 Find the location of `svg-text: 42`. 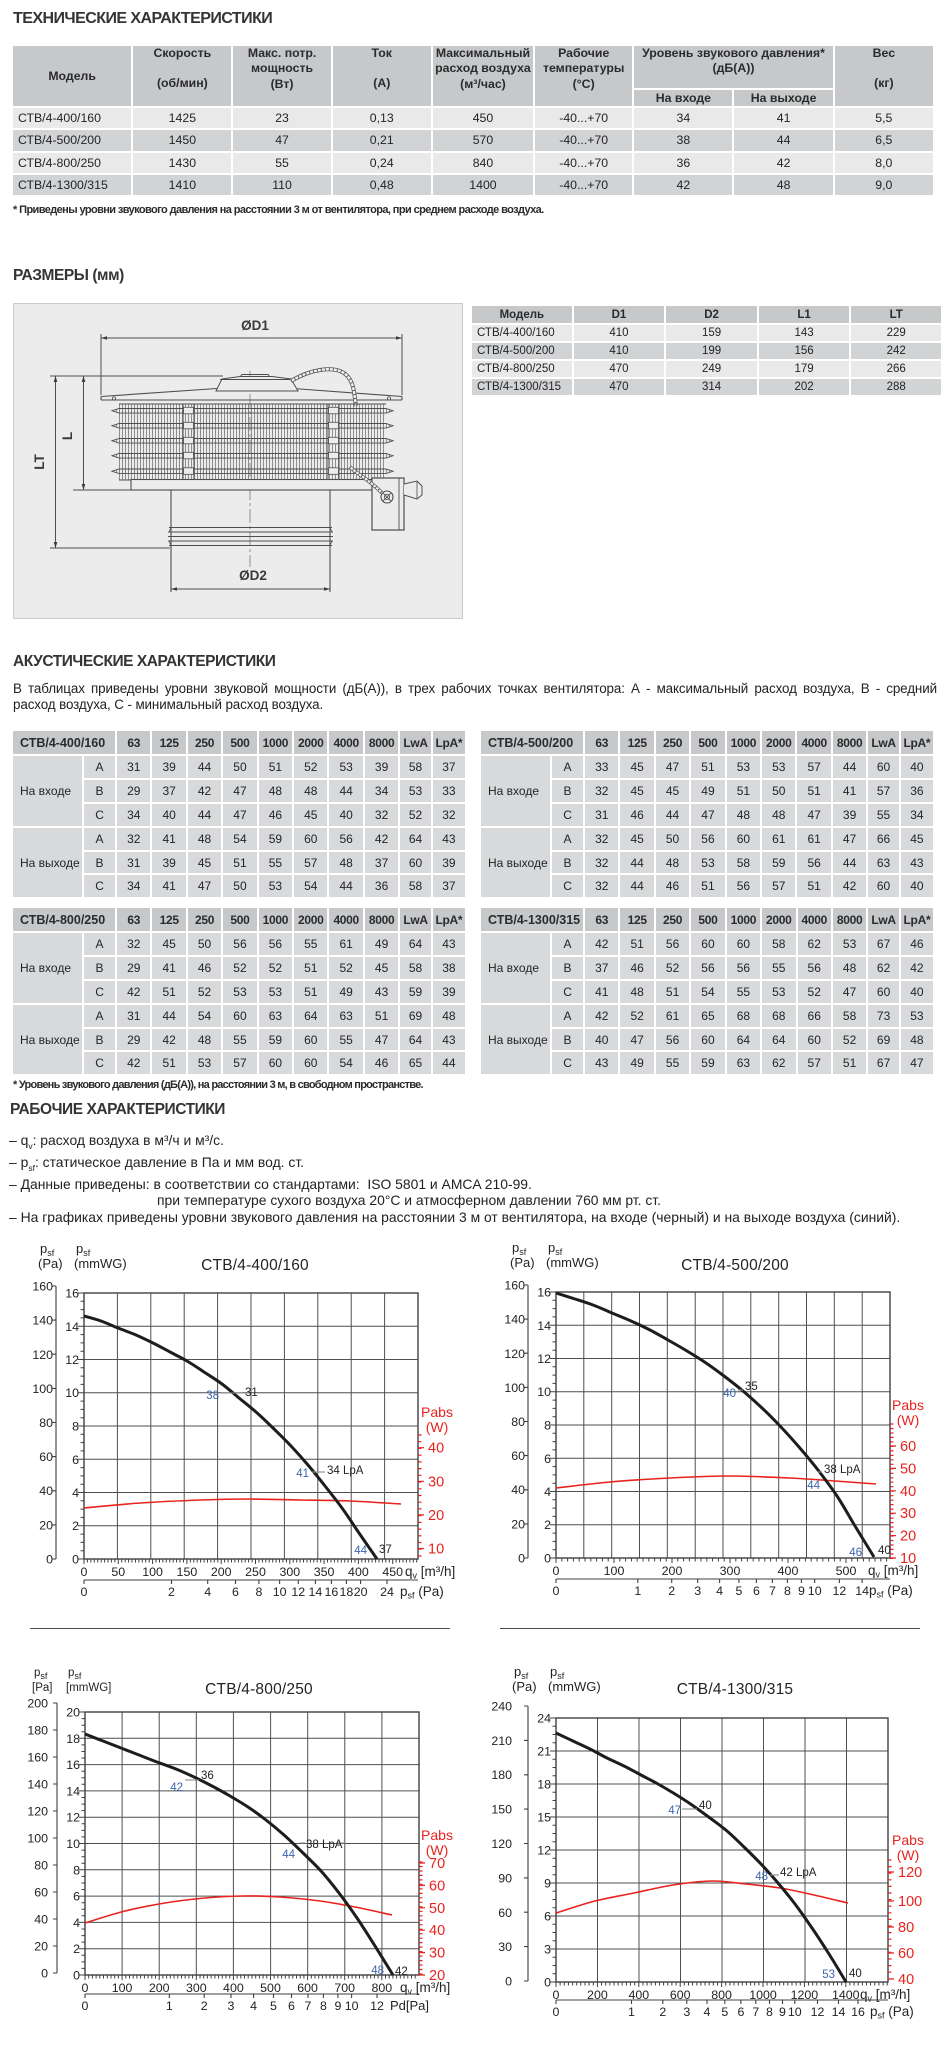

svg-text: 42 is located at coordinates (176, 1788).